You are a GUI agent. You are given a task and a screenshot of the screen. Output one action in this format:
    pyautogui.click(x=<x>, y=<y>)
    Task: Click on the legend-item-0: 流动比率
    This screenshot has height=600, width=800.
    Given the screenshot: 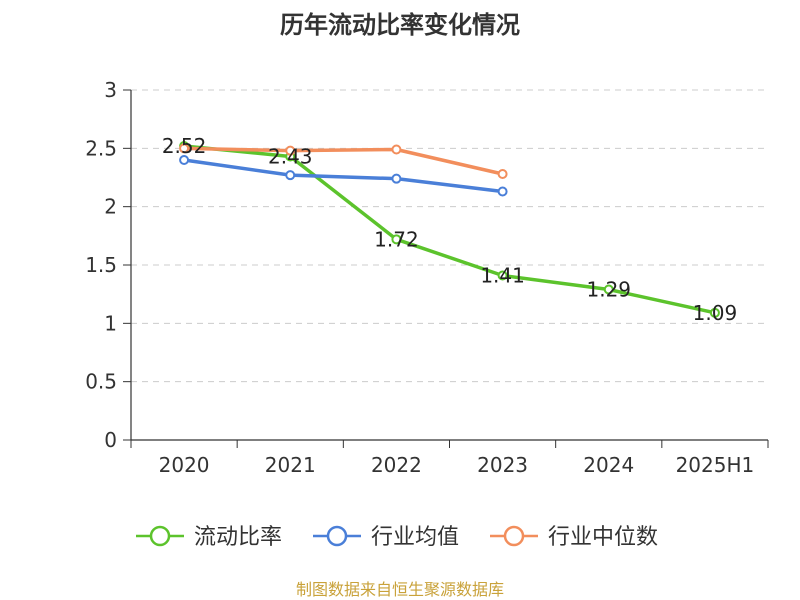 What is the action you would take?
    pyautogui.click(x=209, y=537)
    